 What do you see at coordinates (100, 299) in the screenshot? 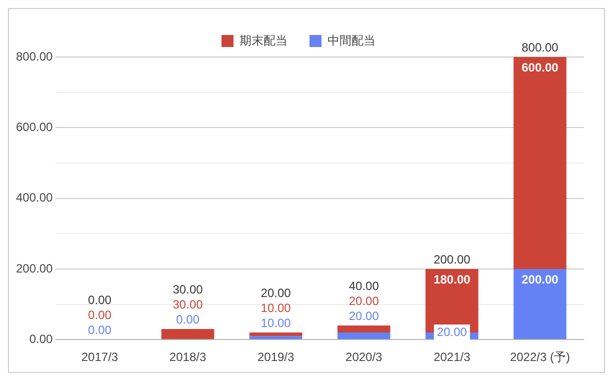
I see `text: 0.00` at bounding box center [100, 299].